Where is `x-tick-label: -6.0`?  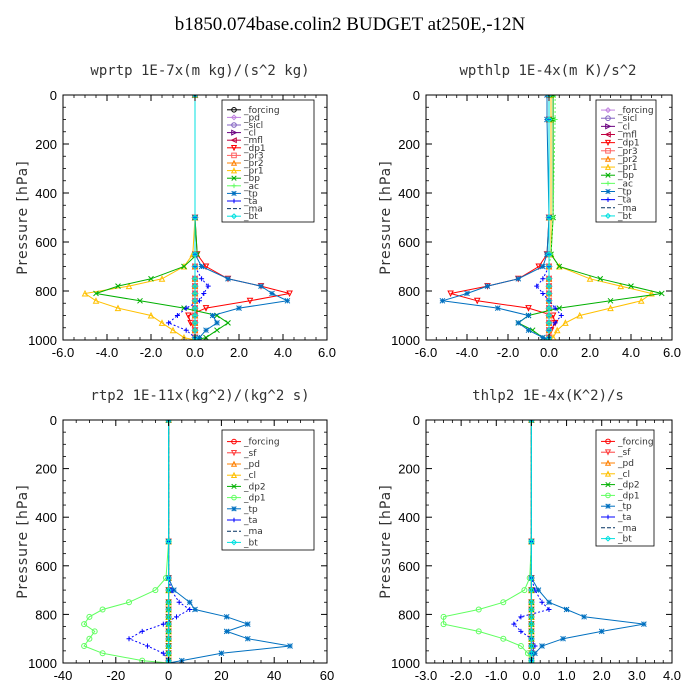
x-tick-label: -6.0 is located at coordinates (426, 352).